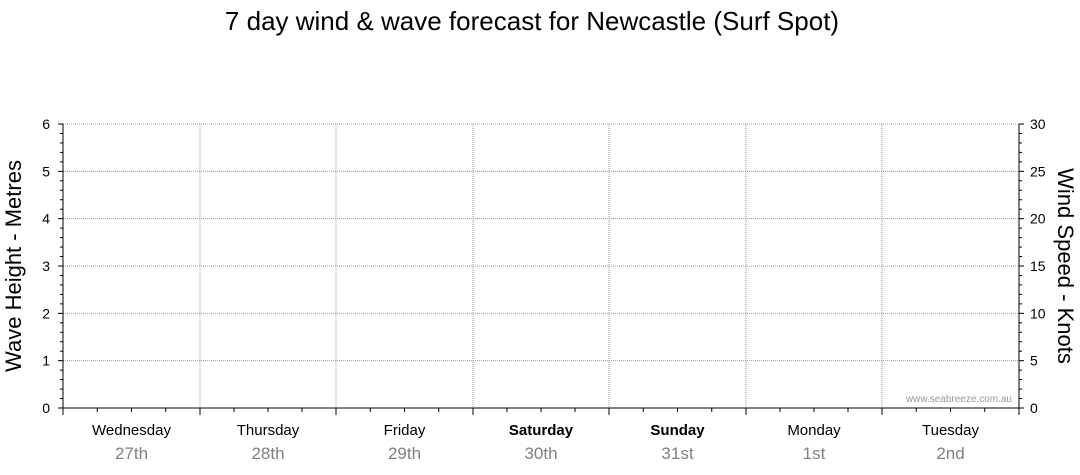  What do you see at coordinates (950, 453) in the screenshot?
I see `day-date-label: 2nd` at bounding box center [950, 453].